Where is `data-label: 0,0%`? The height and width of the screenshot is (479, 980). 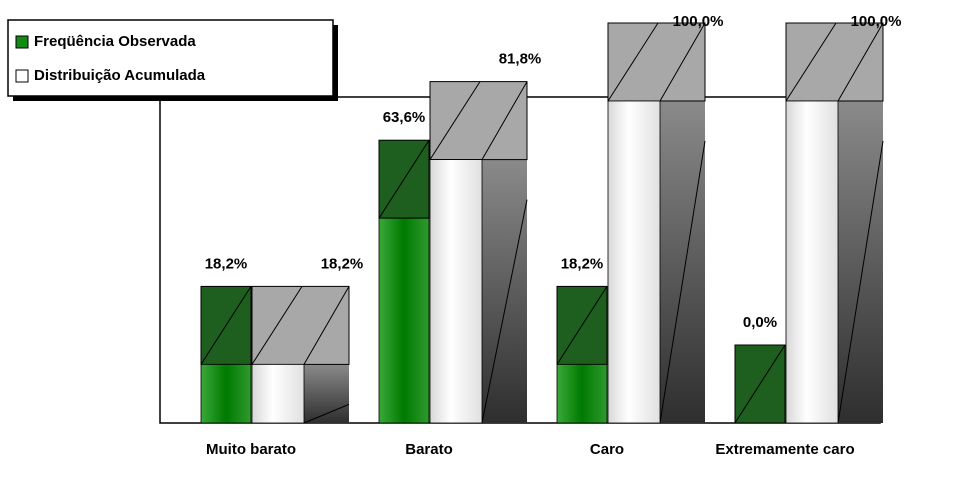
data-label: 0,0% is located at coordinates (760, 322).